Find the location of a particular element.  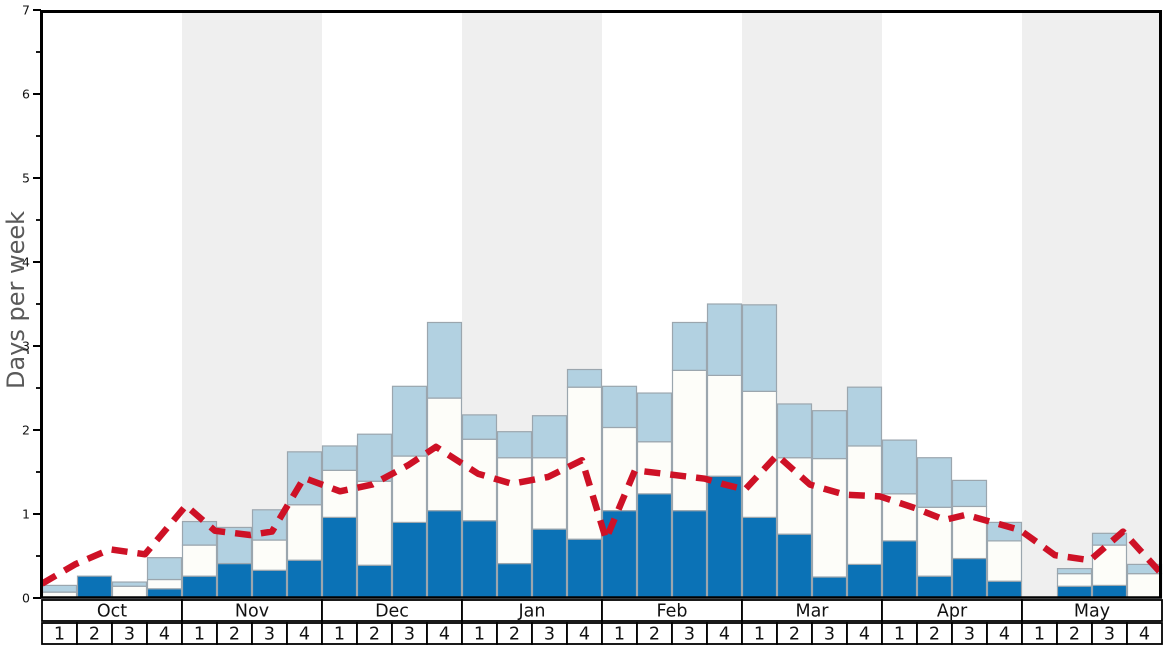

bar-mar-w3 is located at coordinates (829, 504).